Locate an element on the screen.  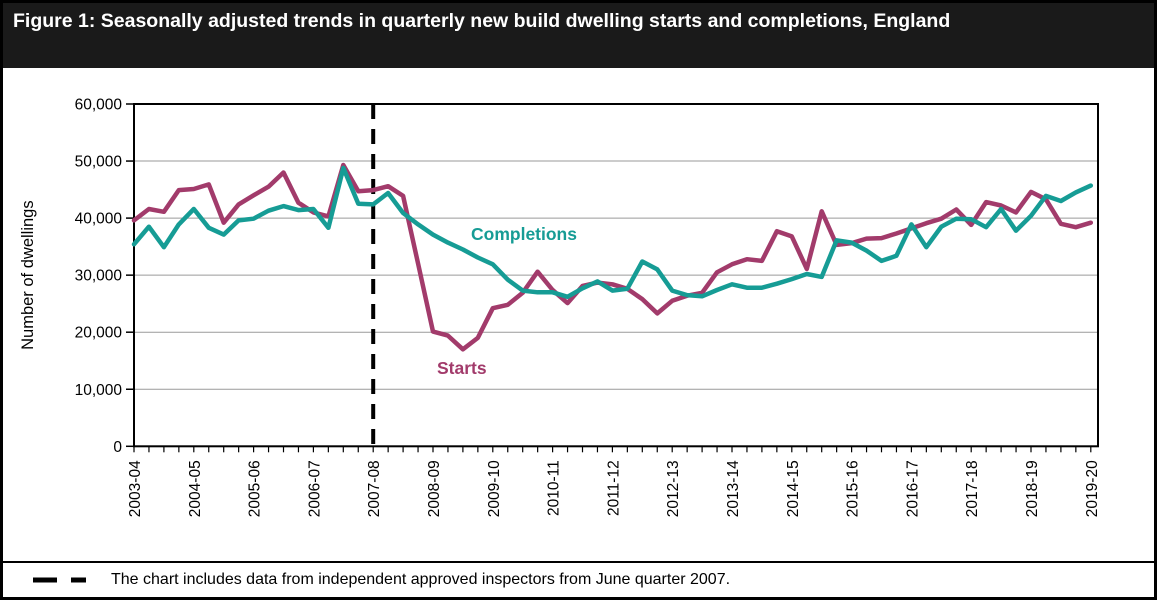
x-axis-year-label: 2012-13 is located at coordinates (673, 488).